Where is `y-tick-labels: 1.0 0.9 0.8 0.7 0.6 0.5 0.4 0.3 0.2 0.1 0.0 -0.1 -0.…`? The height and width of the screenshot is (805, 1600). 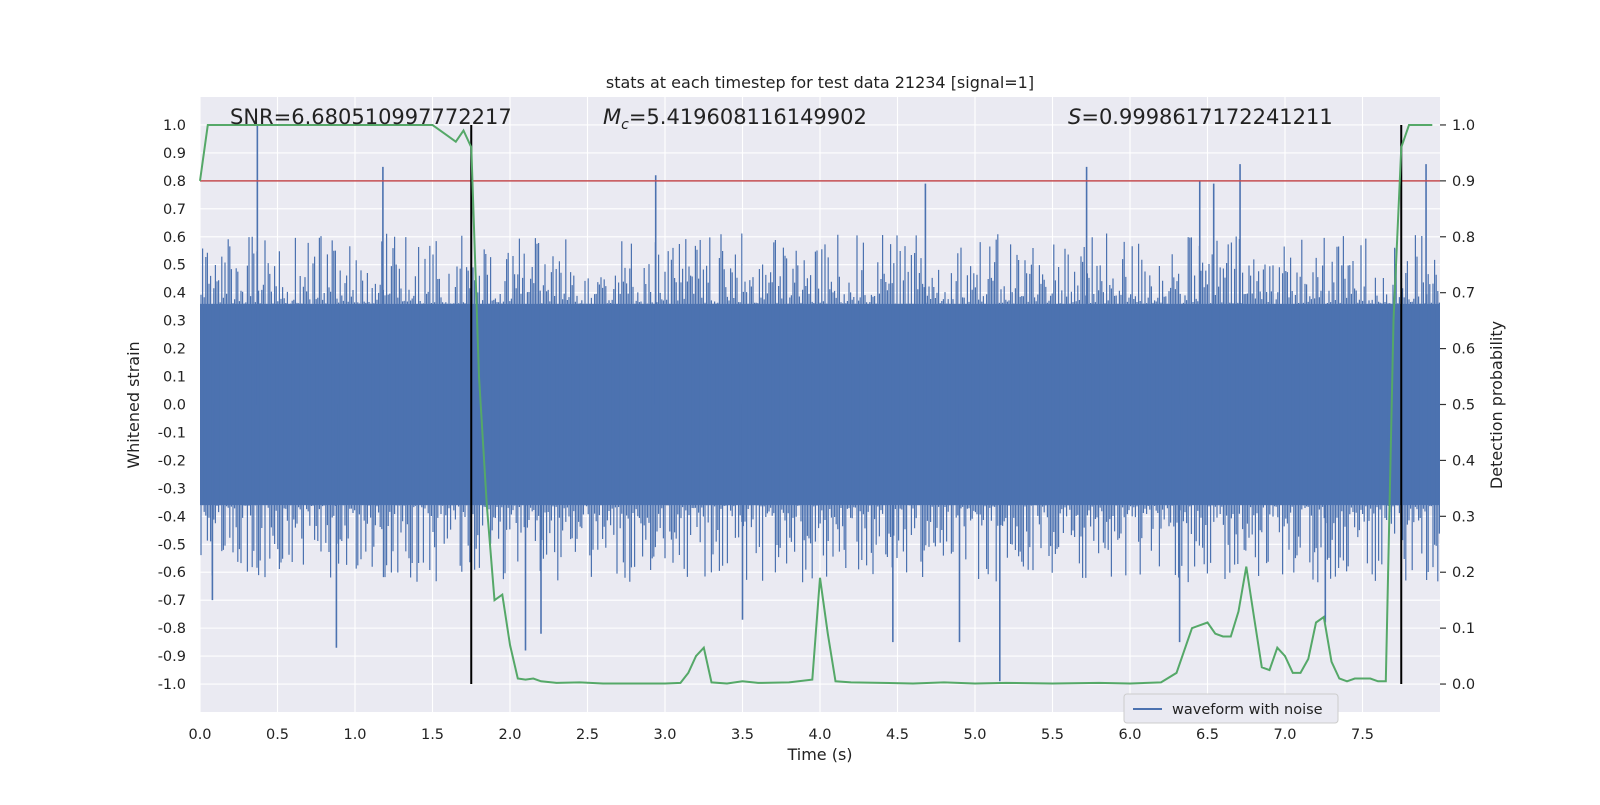
y-tick-labels: 1.0 0.9 0.8 0.7 0.6 0.5 0.4 0.3 0.2 0.1 0.0 -0.1 -0.… is located at coordinates (172, 405).